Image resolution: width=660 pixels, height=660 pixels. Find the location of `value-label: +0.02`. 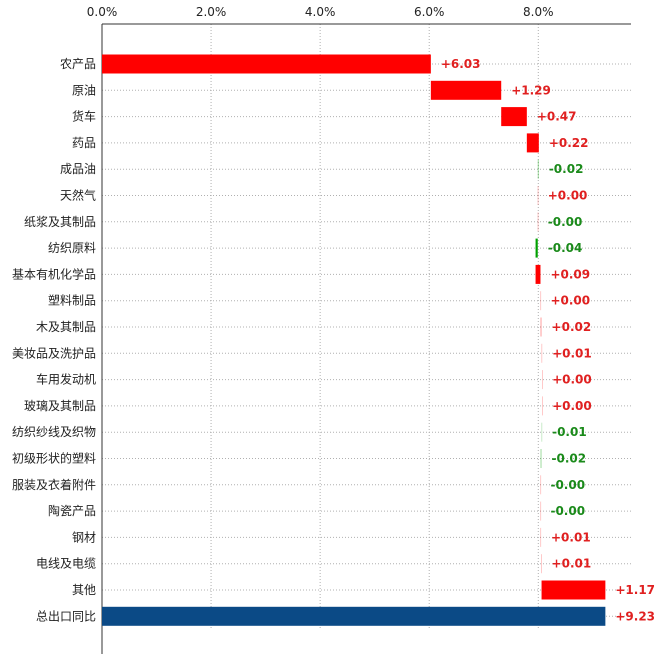

value-label: +0.02 is located at coordinates (572, 327).